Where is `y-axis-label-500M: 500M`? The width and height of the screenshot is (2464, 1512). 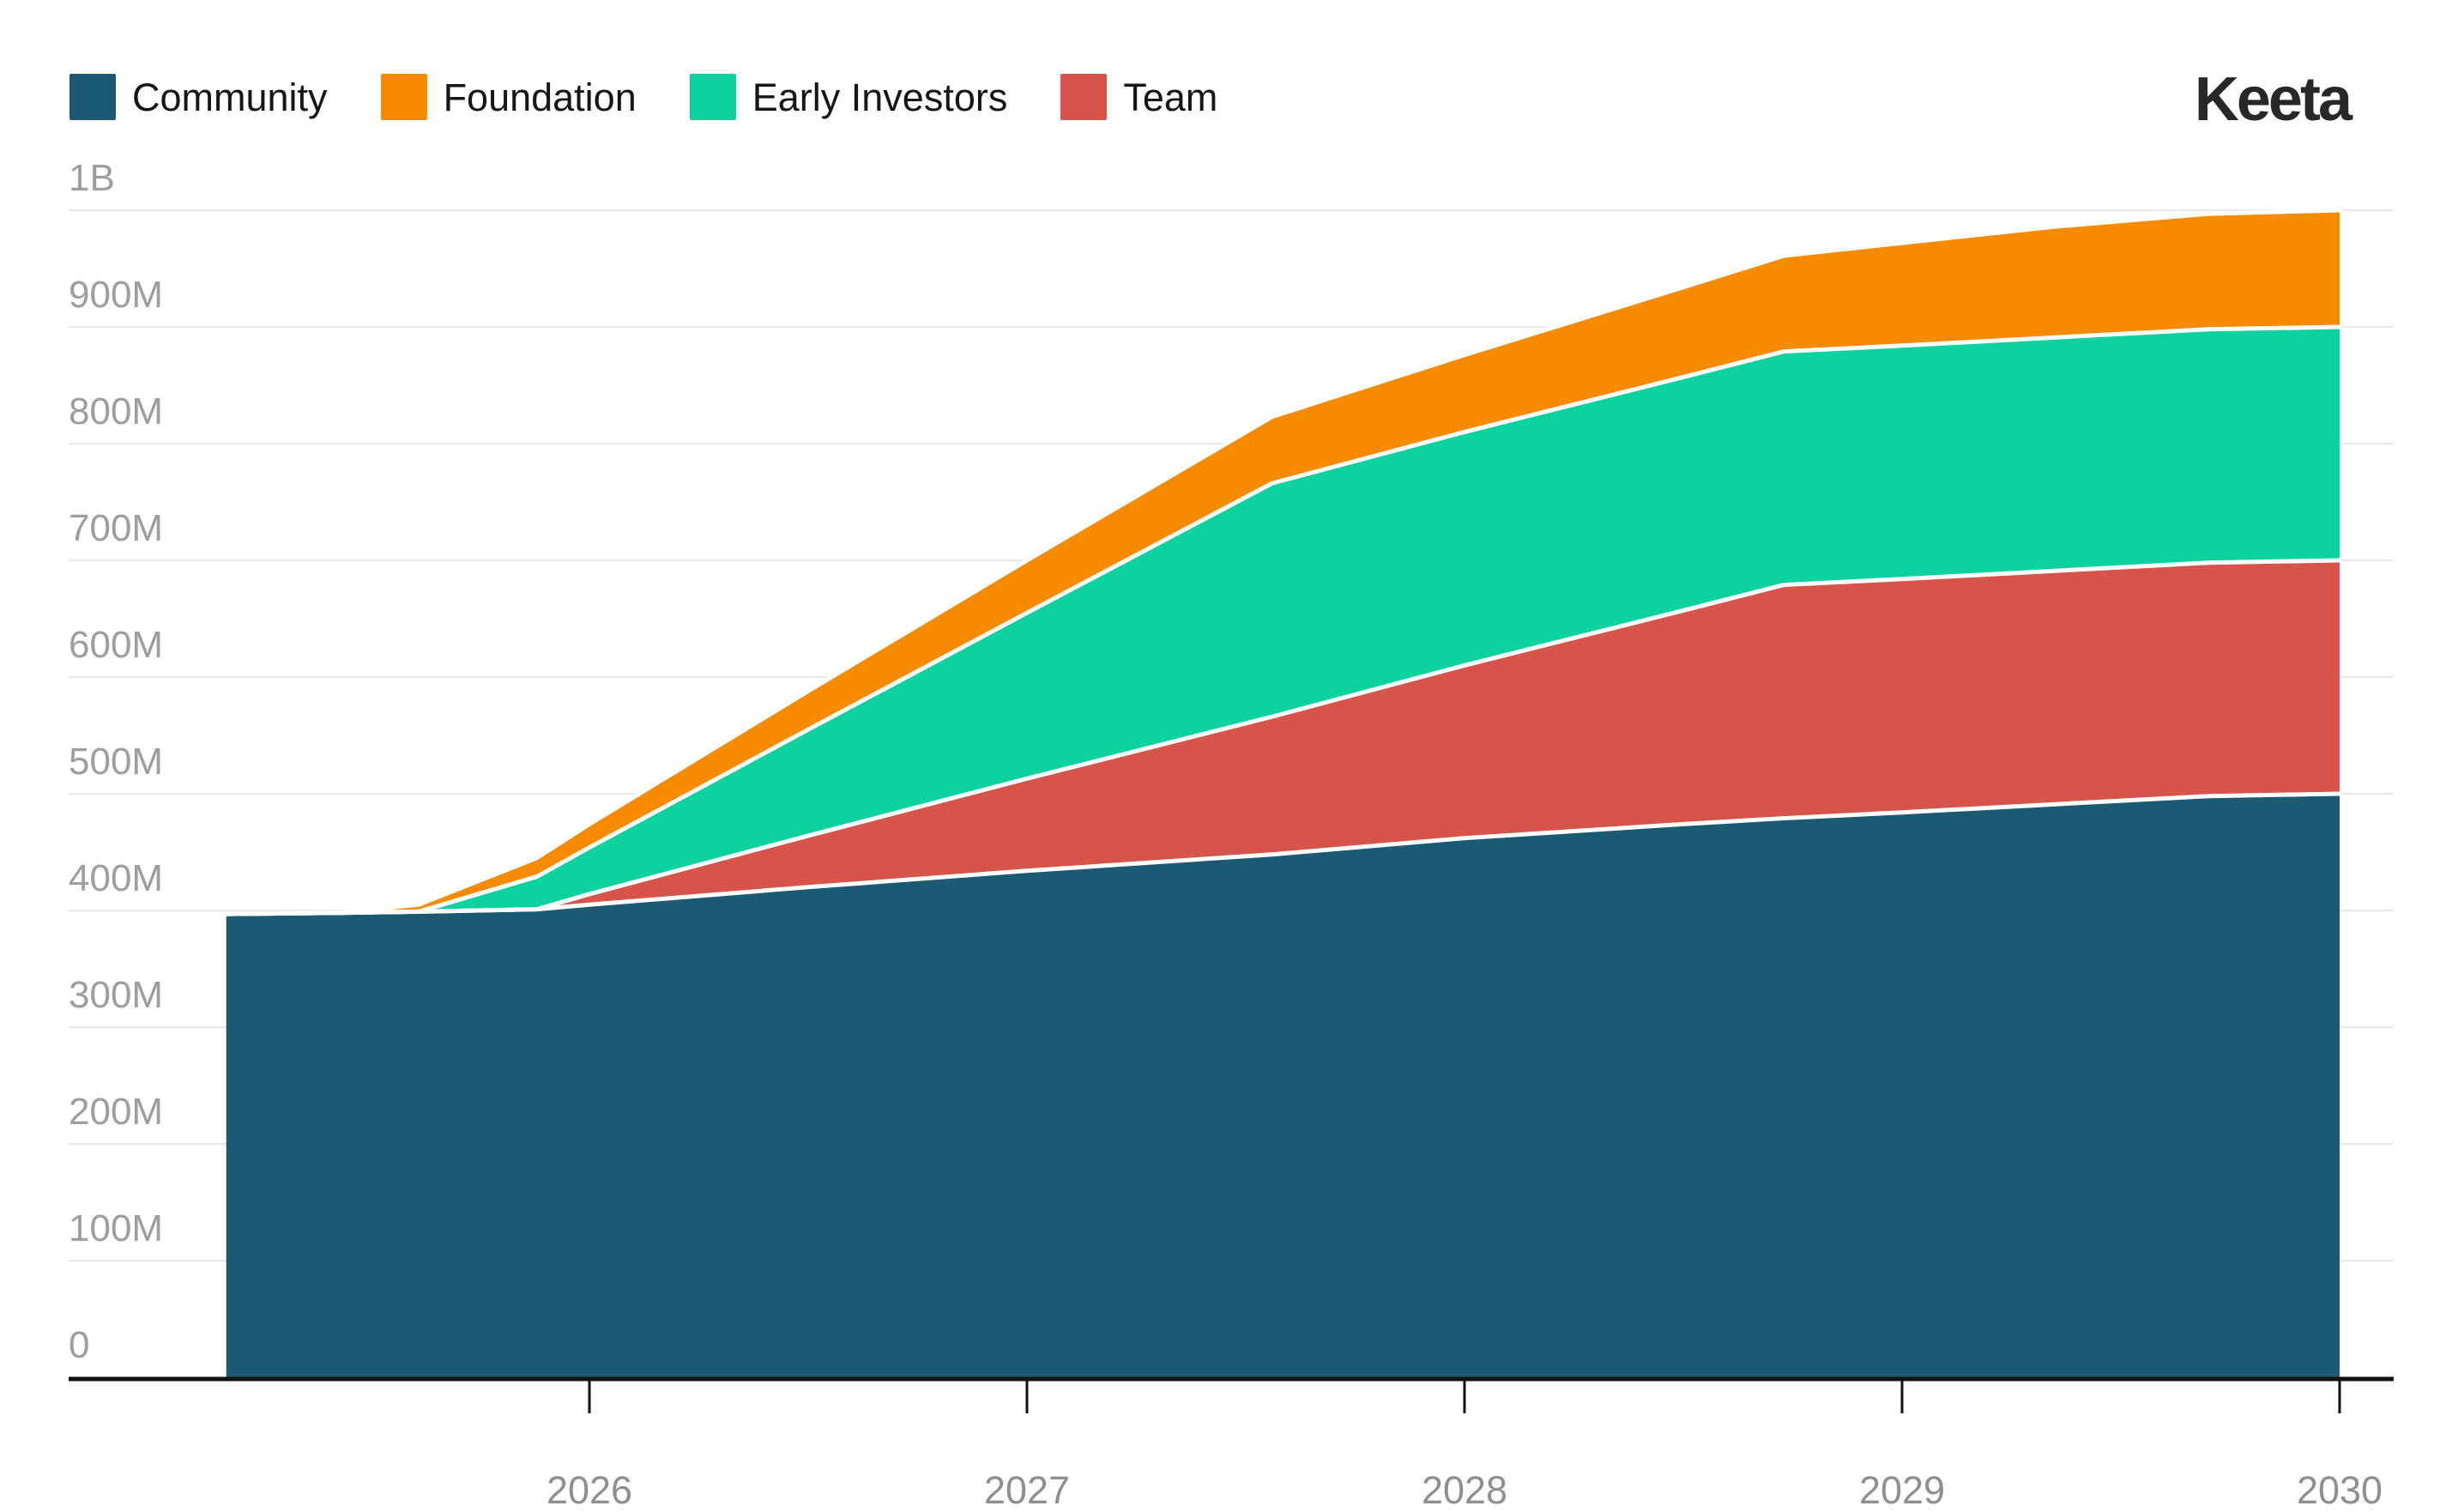
y-axis-label-500M: 500M is located at coordinates (117, 762).